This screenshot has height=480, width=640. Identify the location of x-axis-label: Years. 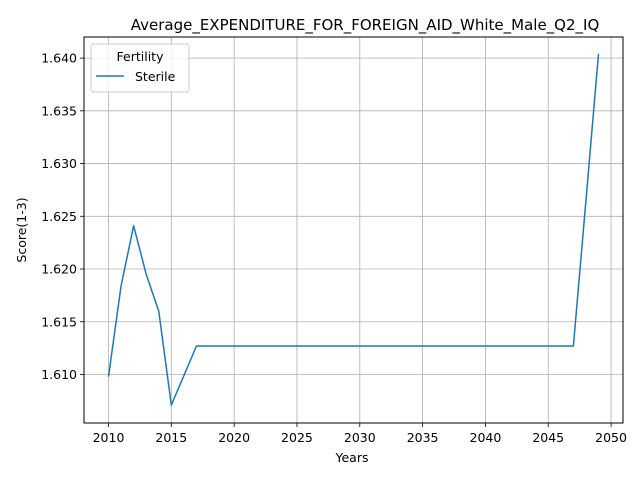
(352, 457).